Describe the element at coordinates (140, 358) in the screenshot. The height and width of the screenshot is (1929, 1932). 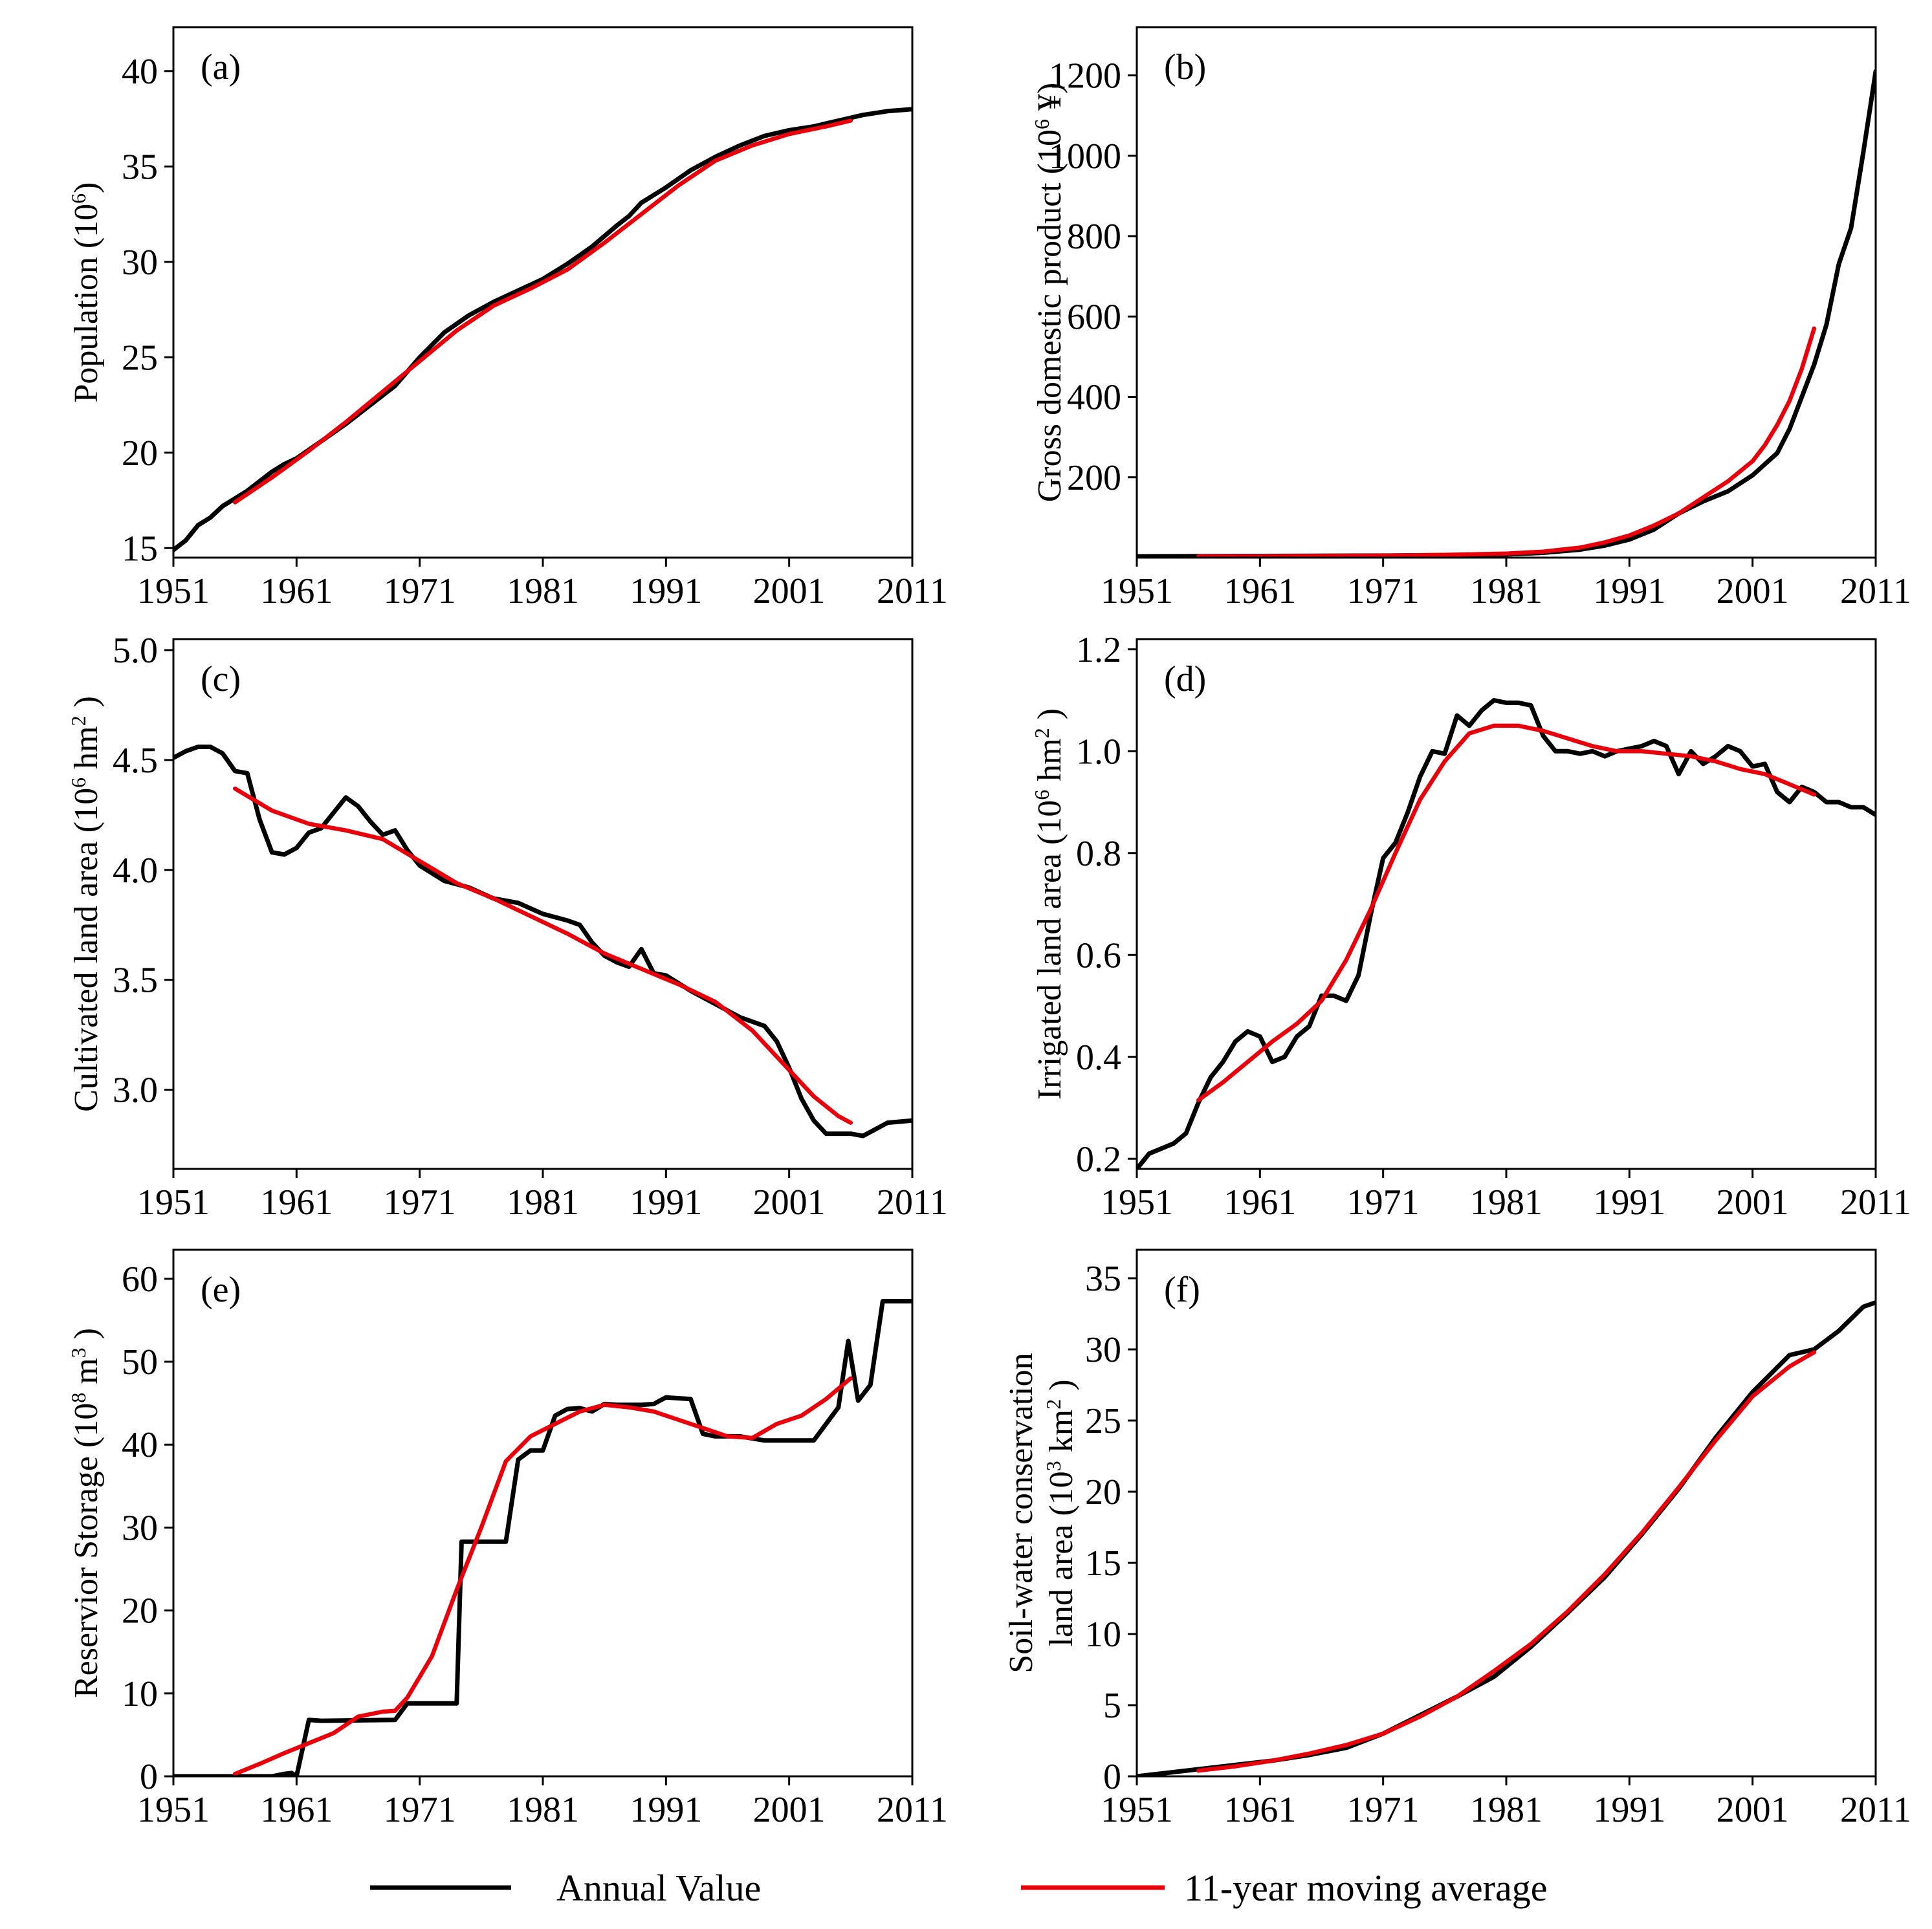
I see `panel-a-ytick-label: 25` at that location.